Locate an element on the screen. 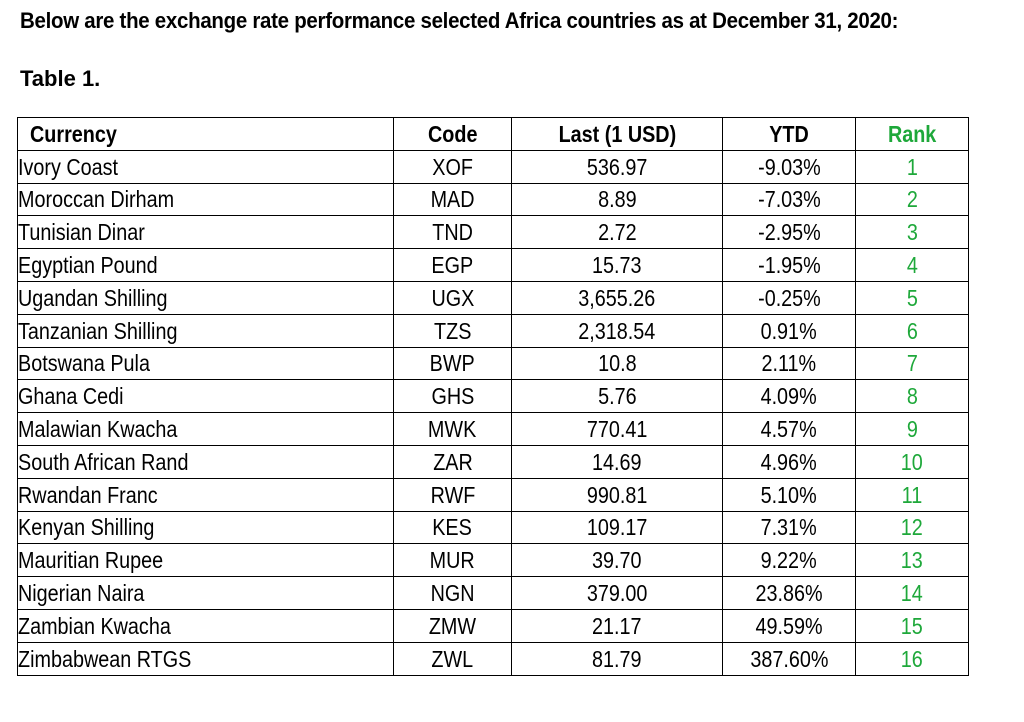  cell-ytd: 0.91% is located at coordinates (789, 330).